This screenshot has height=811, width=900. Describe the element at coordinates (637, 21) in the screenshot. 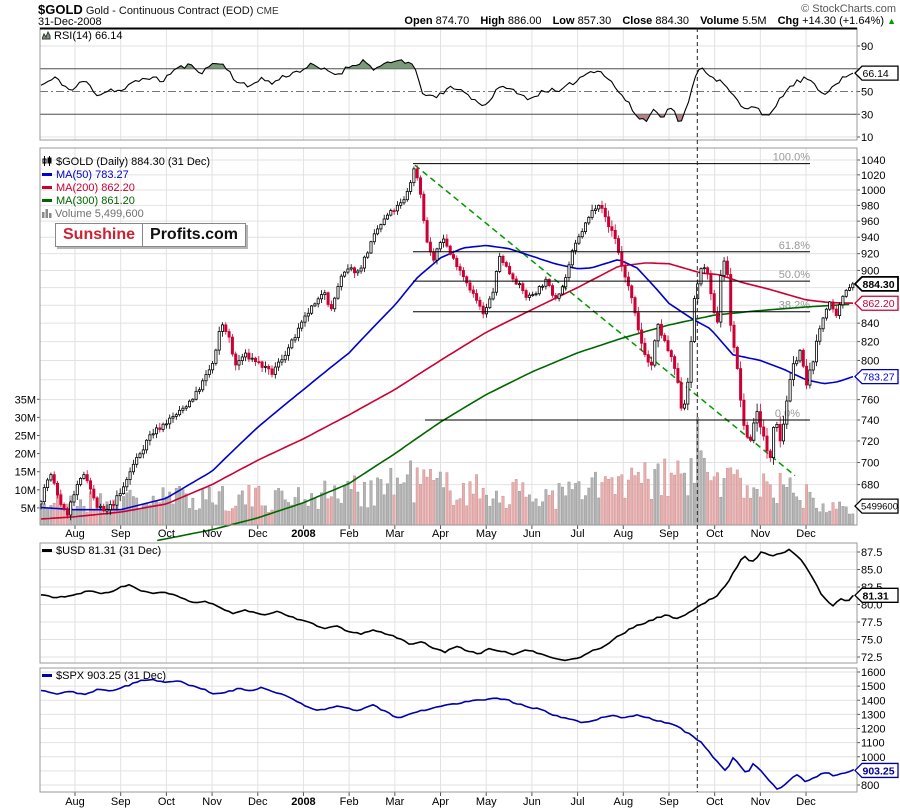

I see `close-label: Close` at that location.